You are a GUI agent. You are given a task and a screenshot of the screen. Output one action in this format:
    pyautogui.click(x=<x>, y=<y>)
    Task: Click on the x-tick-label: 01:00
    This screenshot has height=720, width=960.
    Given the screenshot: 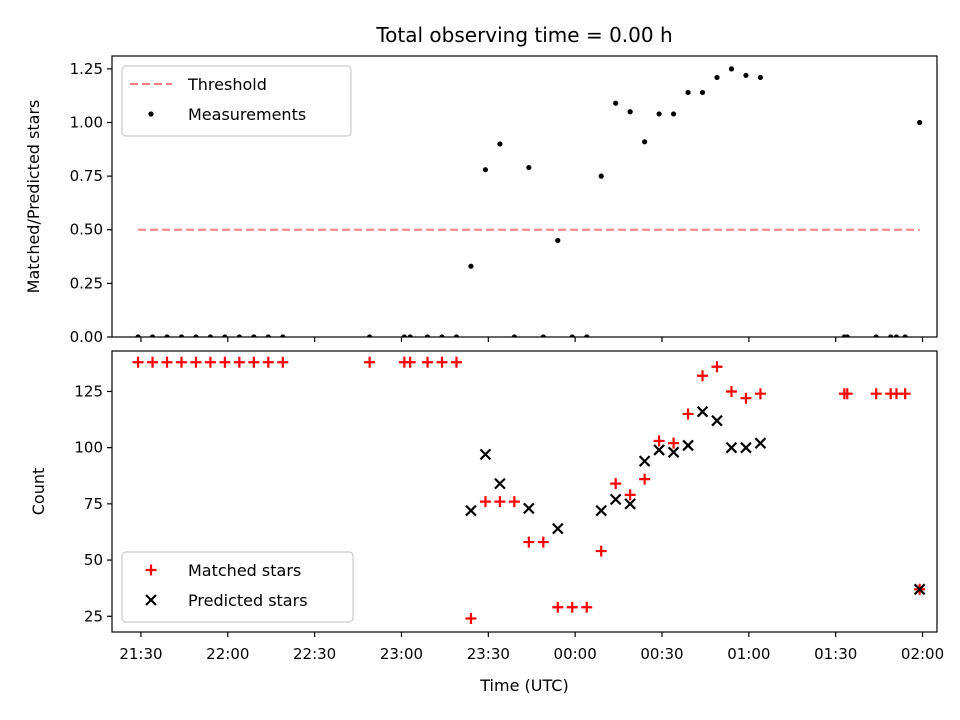 What is the action you would take?
    pyautogui.click(x=748, y=654)
    